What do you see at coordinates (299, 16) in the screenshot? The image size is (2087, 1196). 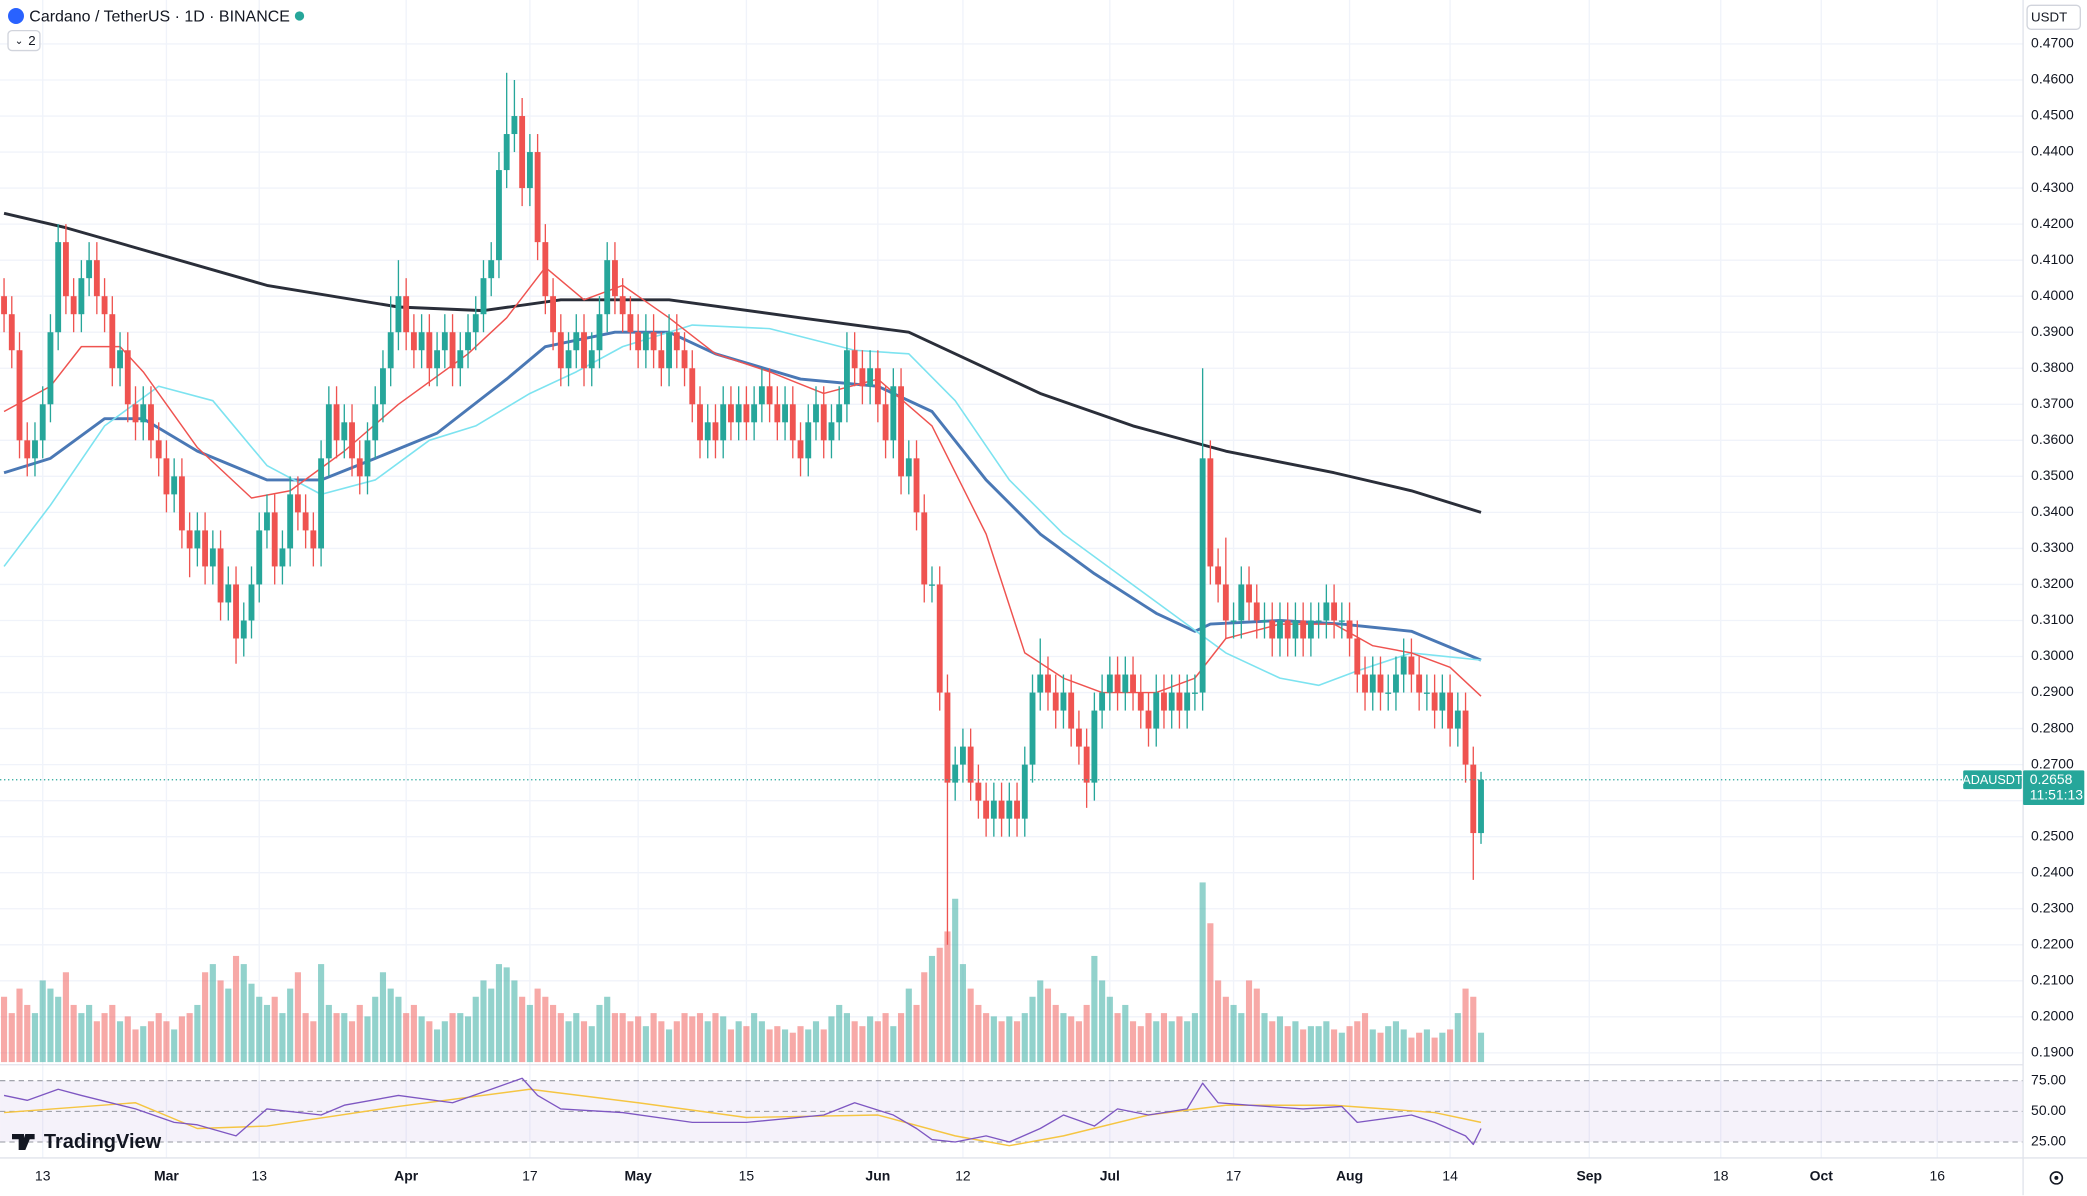 I see `status-dot` at bounding box center [299, 16].